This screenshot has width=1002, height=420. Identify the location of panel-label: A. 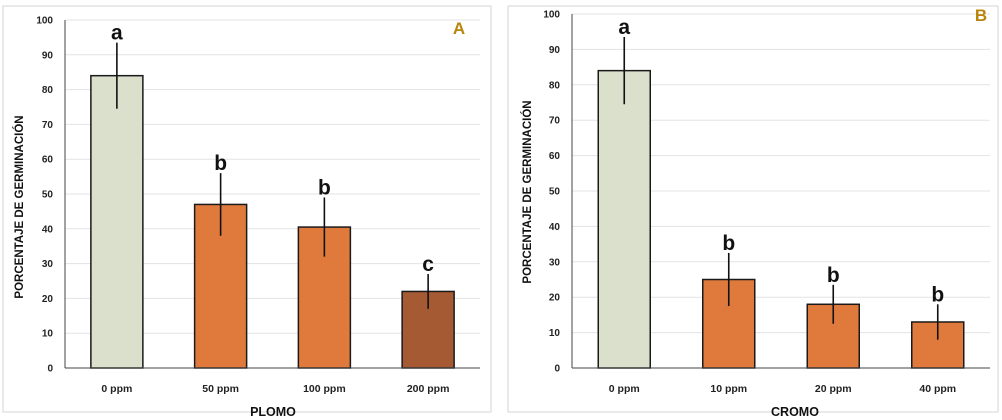
(459, 28).